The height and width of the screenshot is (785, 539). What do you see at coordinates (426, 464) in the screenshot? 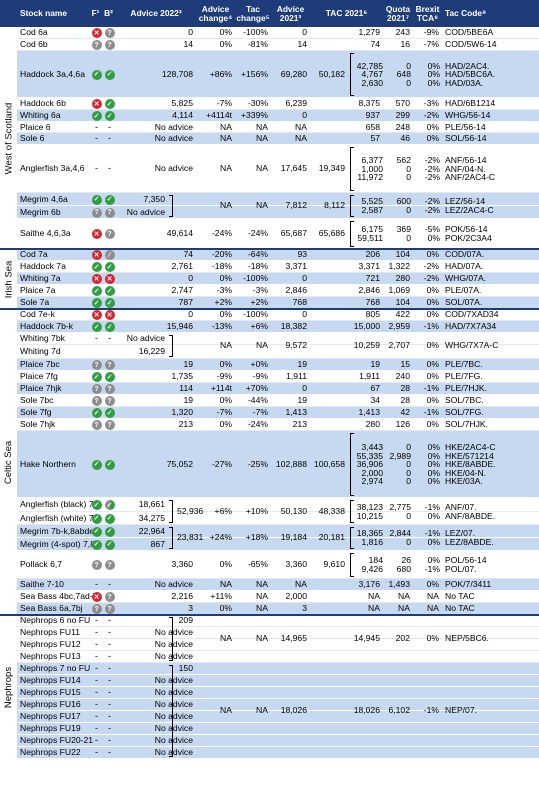
I see `brexit-parts: 0% 0% 0% 0% 0%` at bounding box center [426, 464].